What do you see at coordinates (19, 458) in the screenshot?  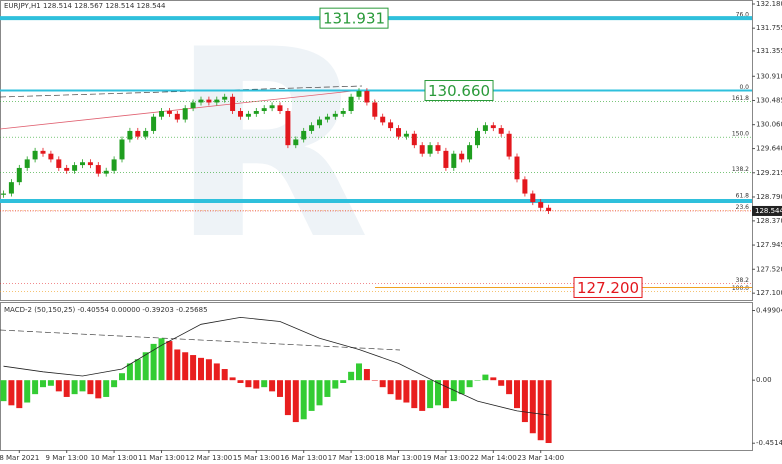 I see `x-tick-label: 8 Mar 2021` at bounding box center [19, 458].